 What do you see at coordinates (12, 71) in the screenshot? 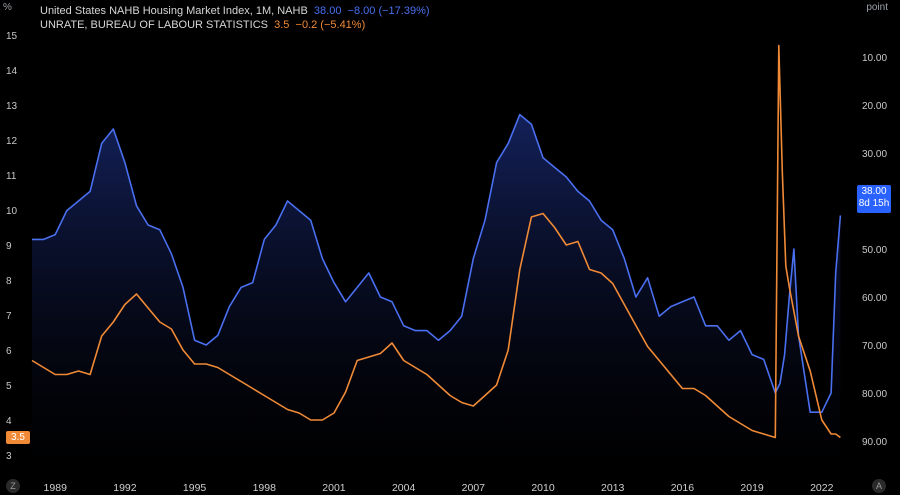
I see `left-tick-label: 14` at bounding box center [12, 71].